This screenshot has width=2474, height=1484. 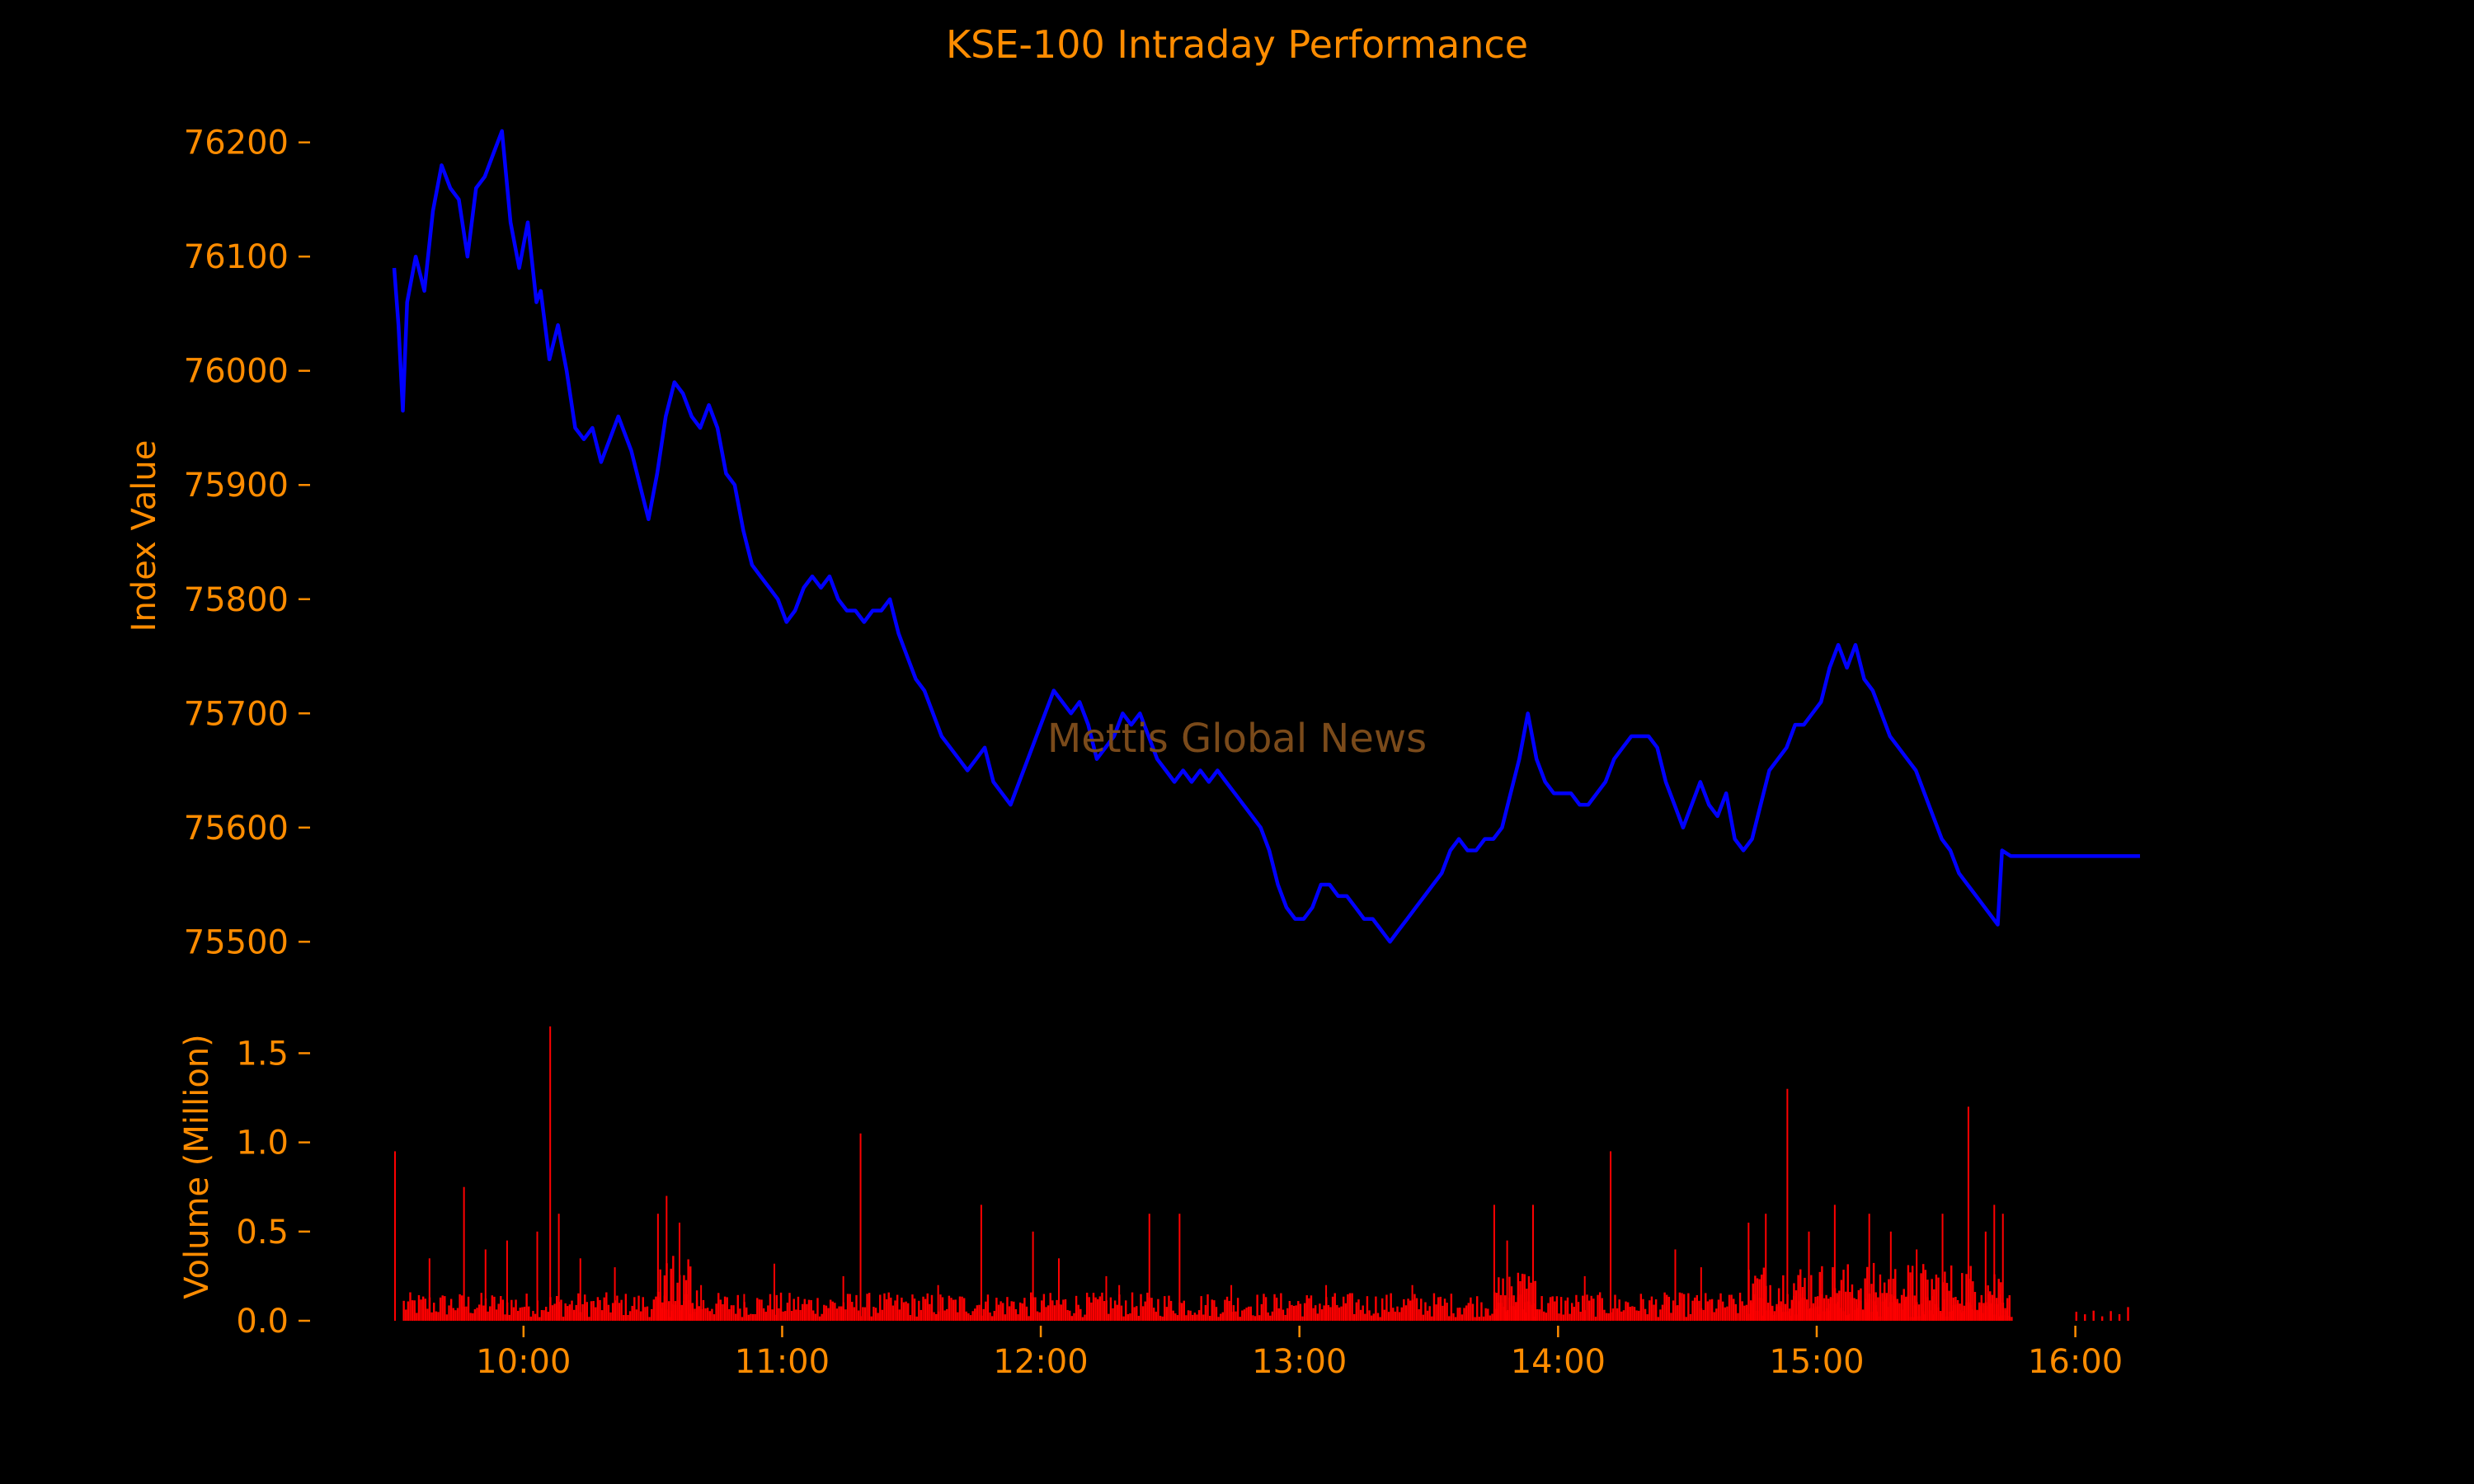 I want to click on x-tick-label: 10:00, so click(x=523, y=1362).